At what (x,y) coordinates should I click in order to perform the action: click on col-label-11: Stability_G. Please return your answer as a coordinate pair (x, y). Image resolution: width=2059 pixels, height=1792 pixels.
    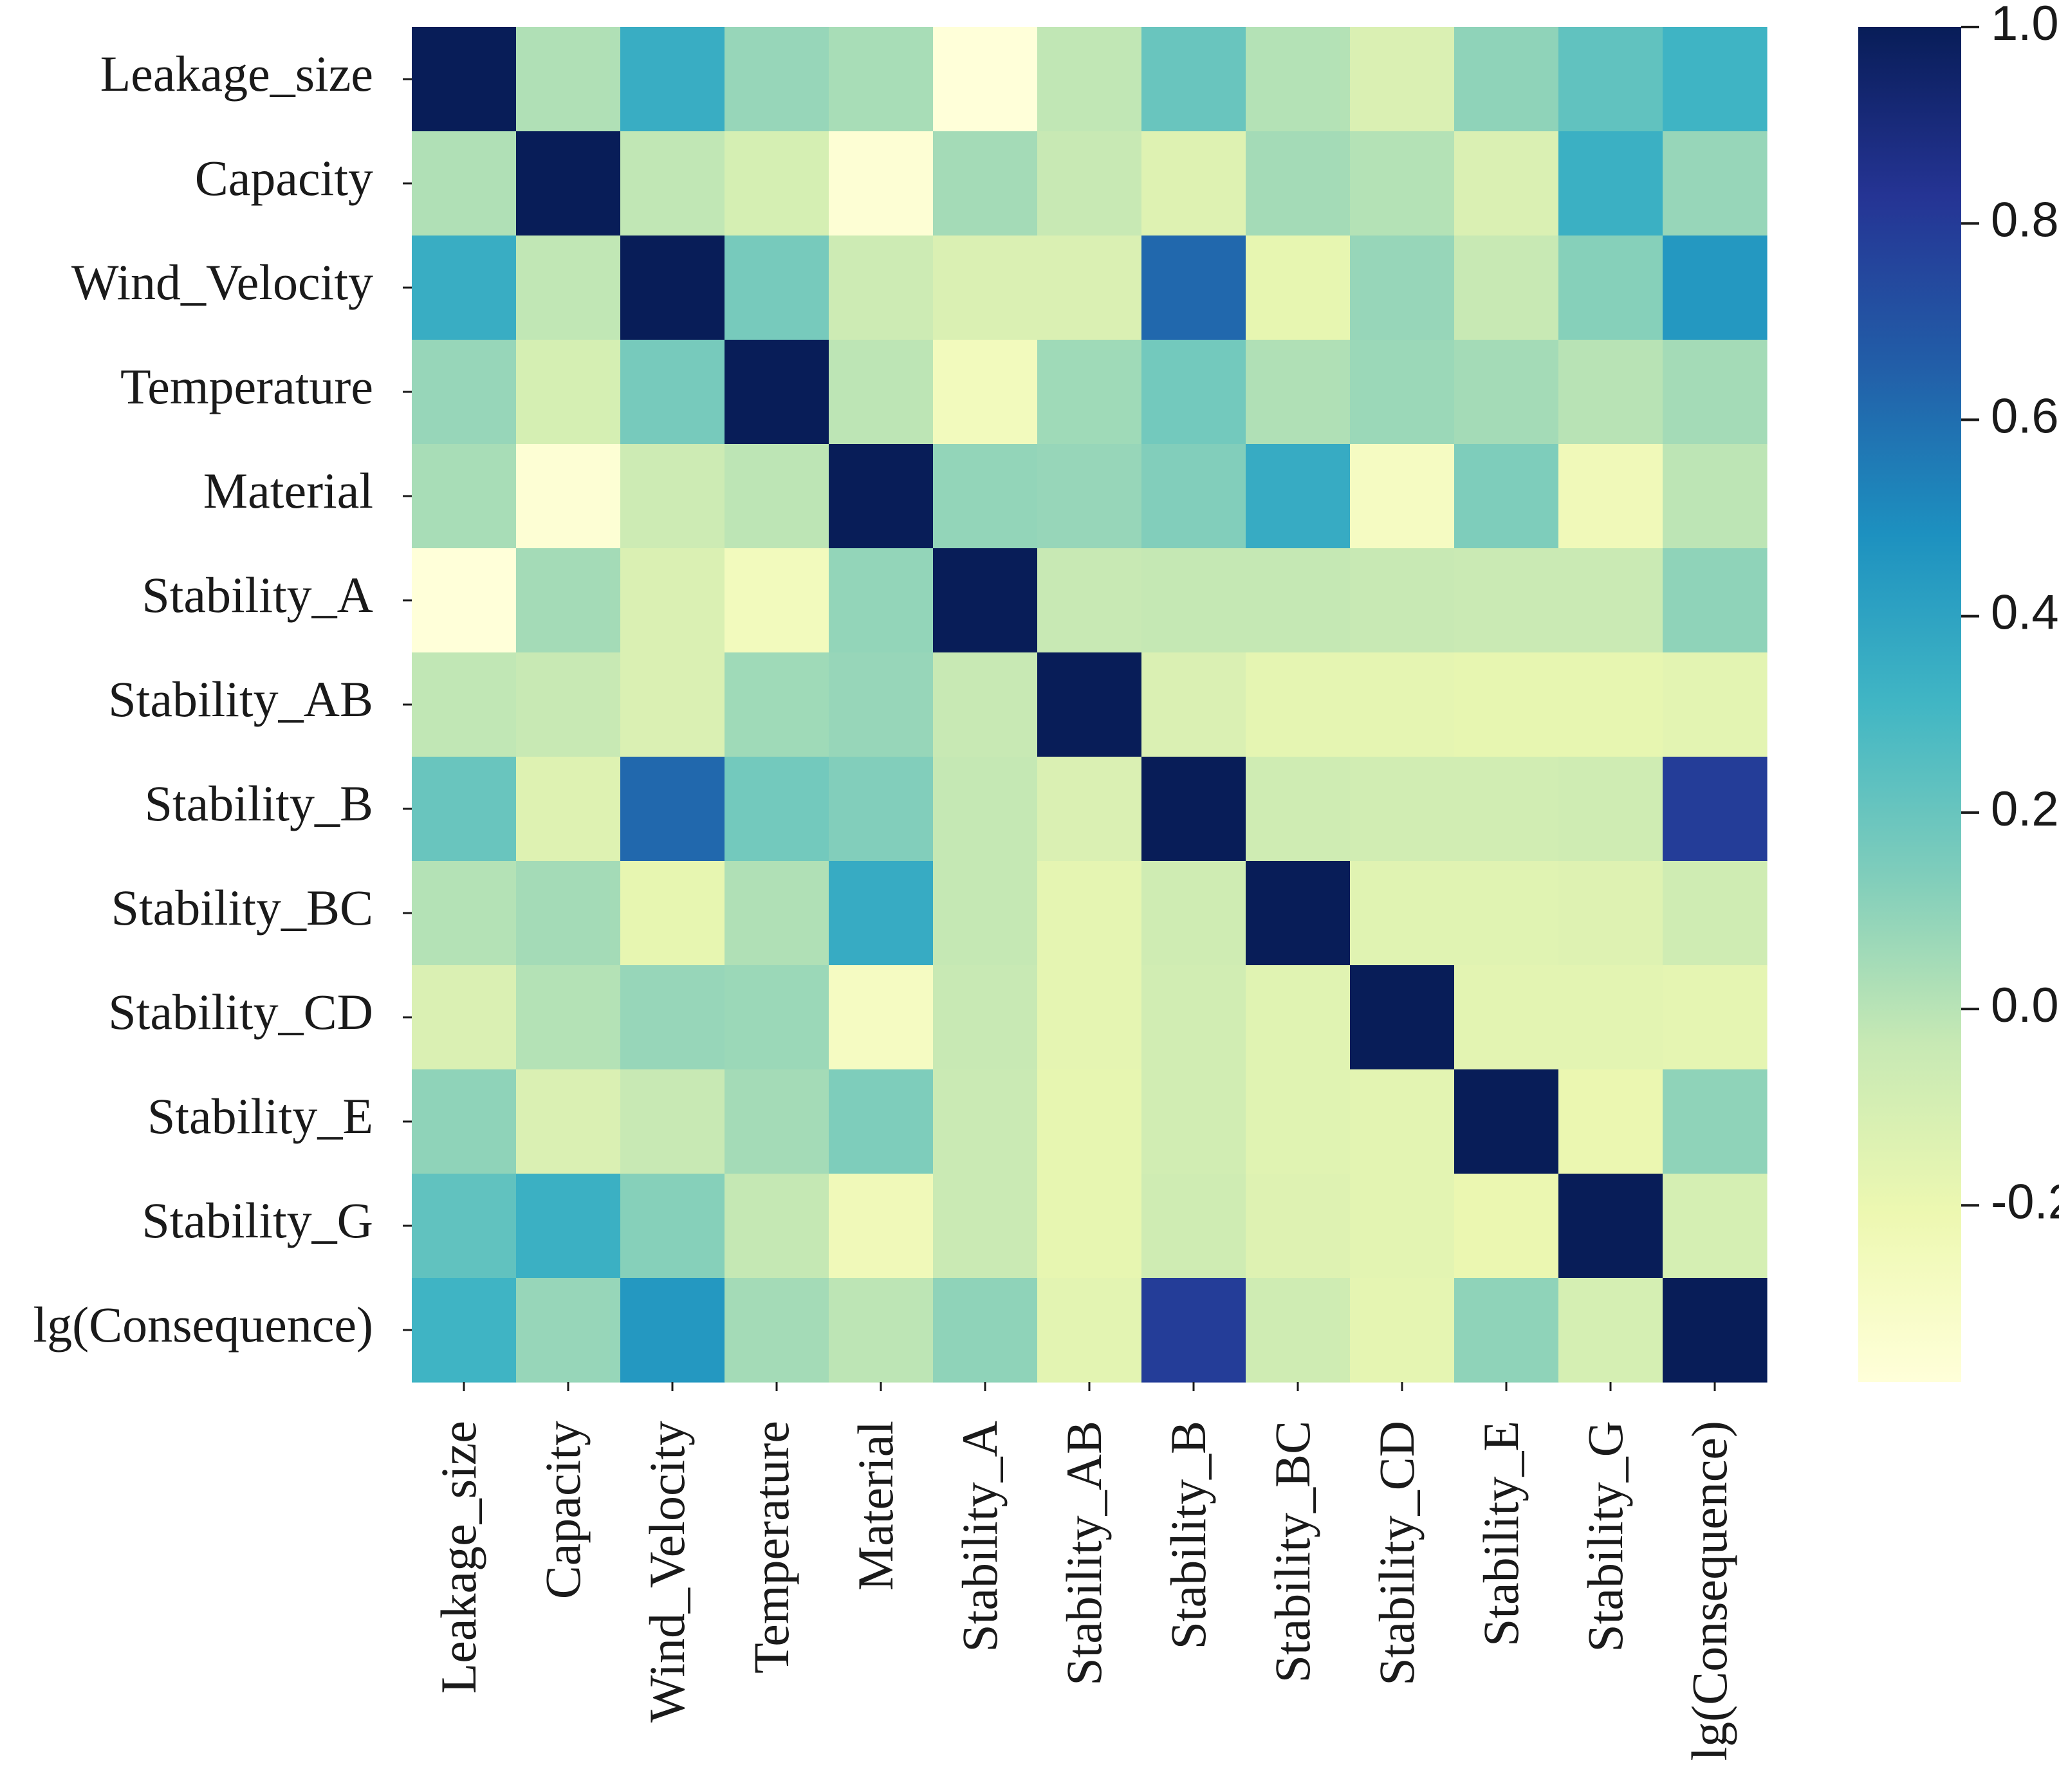
    Looking at the image, I should click on (1605, 1536).